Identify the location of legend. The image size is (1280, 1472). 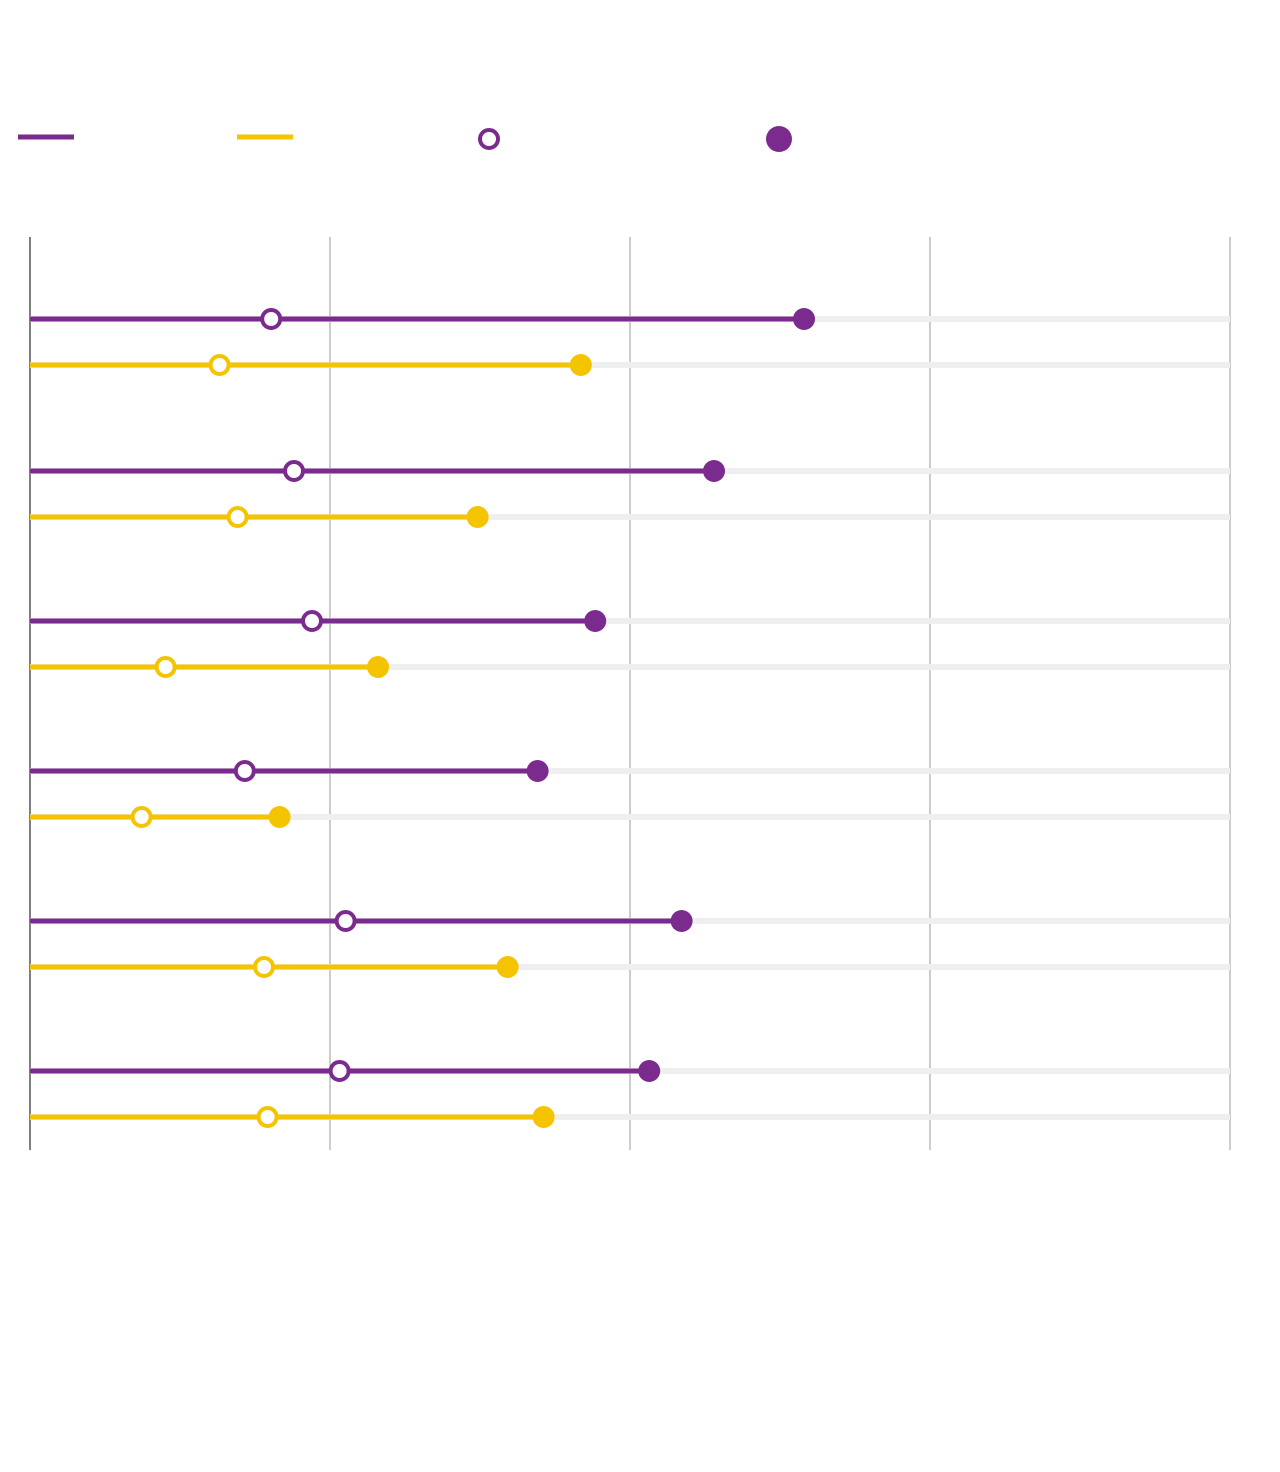
(635, 139).